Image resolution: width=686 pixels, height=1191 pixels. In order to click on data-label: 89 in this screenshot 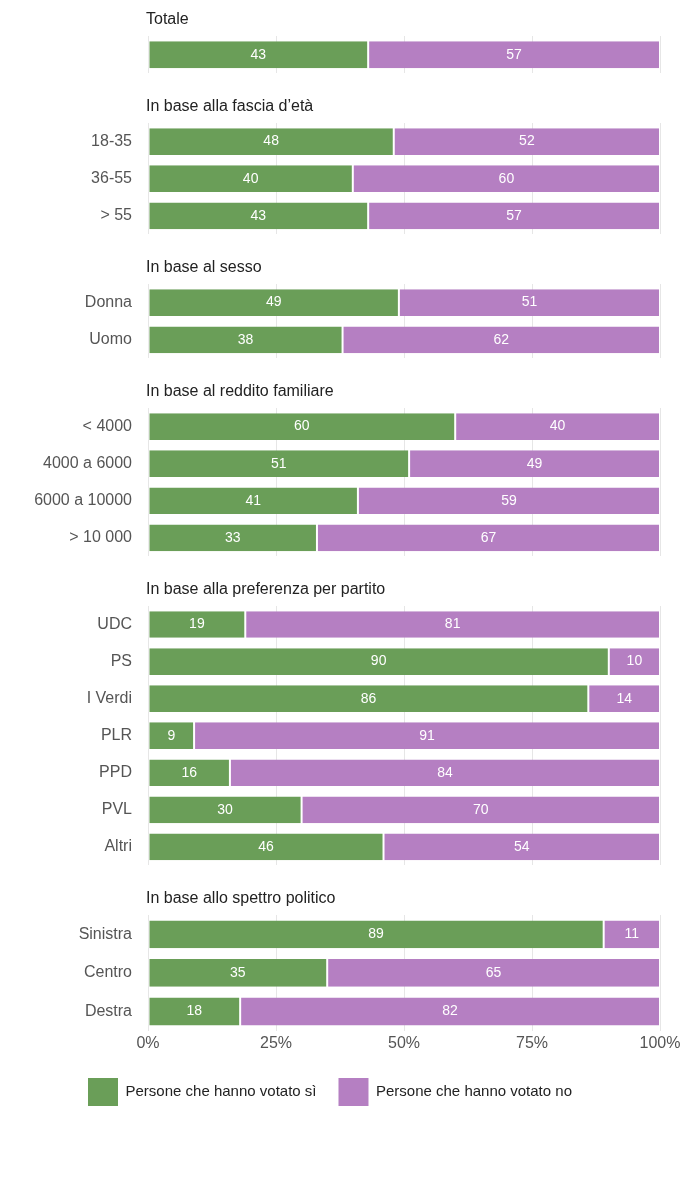, I will do `click(376, 933)`.